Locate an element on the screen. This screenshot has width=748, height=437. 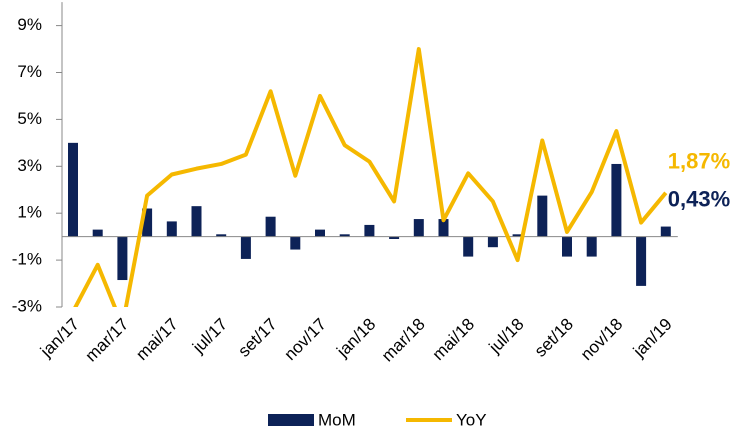
y-tick-label: 9% is located at coordinates (29, 24).